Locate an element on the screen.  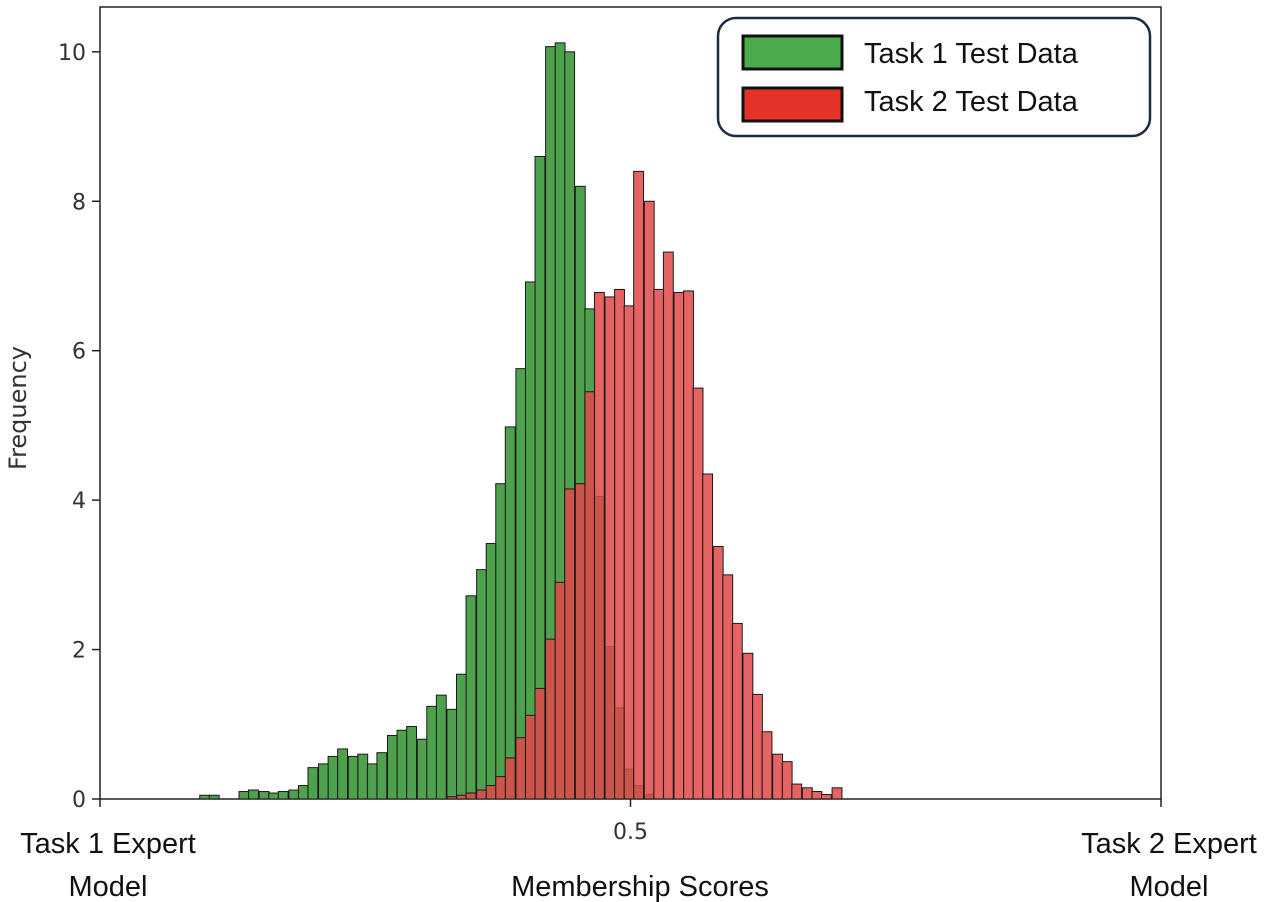
x-end-label-right-line1: Task 2 Expert is located at coordinates (1169, 844).